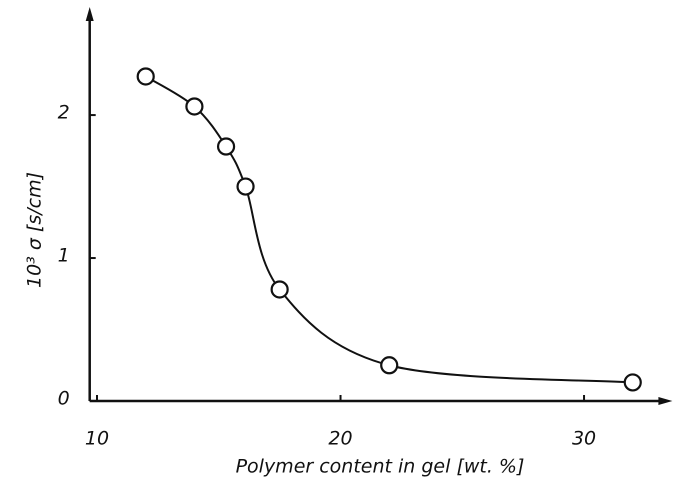  I want to click on y-axis-arrow, so click(89, 14).